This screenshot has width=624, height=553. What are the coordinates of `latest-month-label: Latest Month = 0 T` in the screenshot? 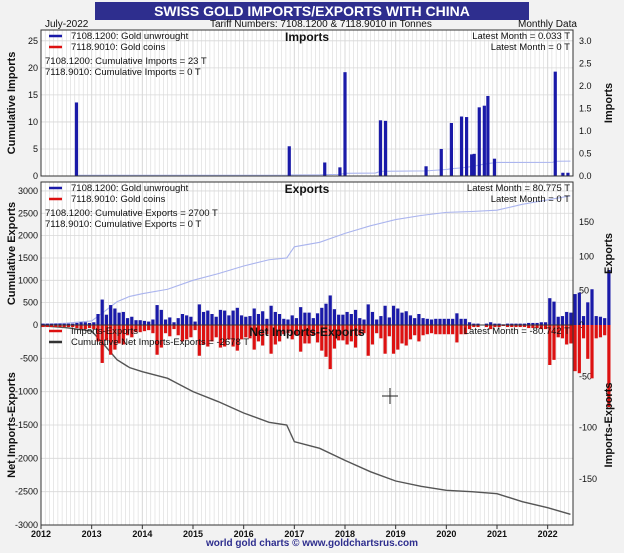 It's located at (530, 47).